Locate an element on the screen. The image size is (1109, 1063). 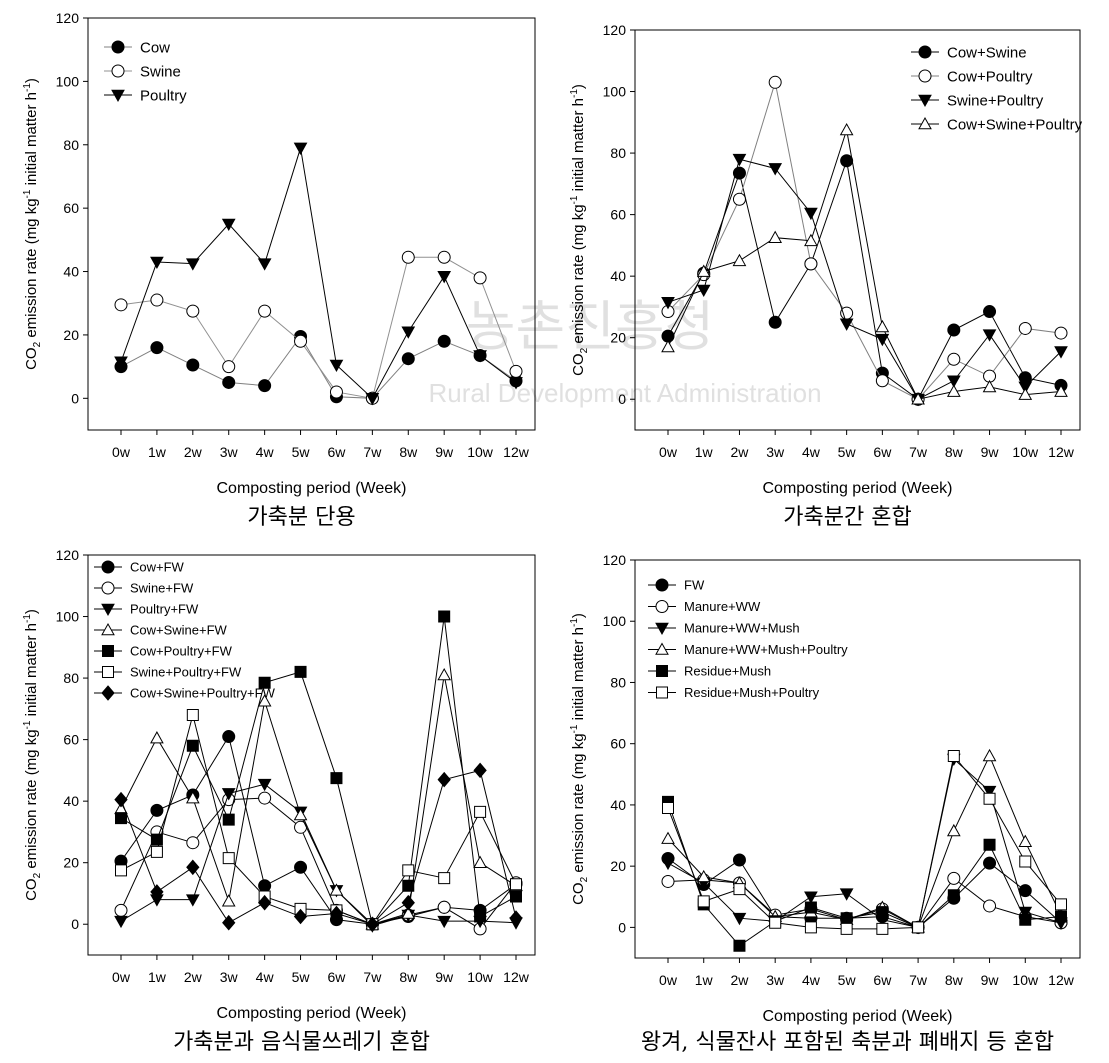
y-tick-label: 120 is located at coordinates (68, 555).